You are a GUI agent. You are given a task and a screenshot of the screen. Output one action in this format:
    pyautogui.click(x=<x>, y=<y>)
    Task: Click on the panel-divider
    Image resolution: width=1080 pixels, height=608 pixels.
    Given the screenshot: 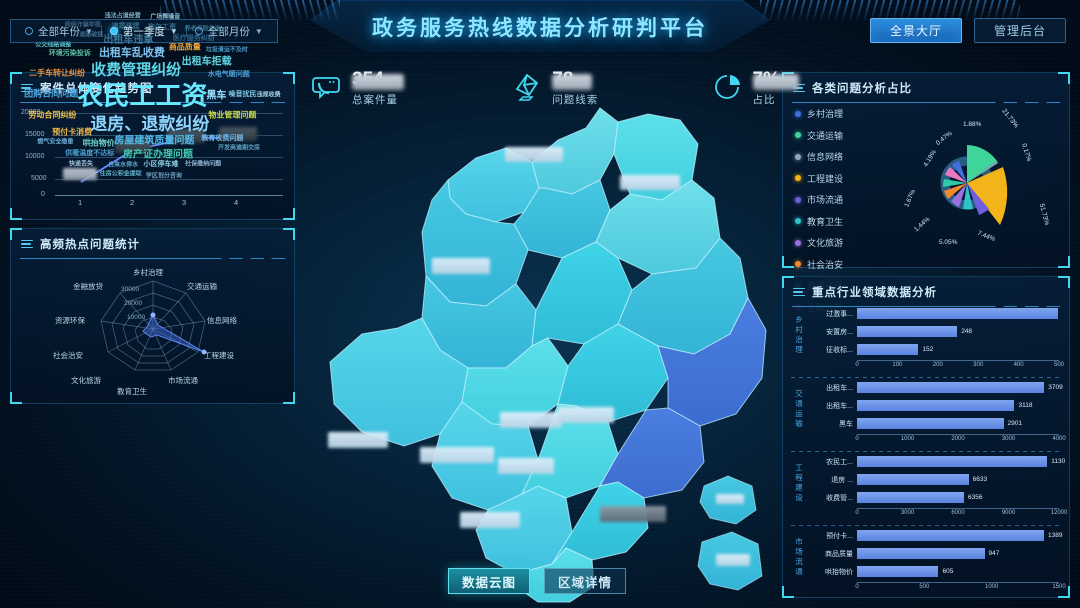 What is the action you would take?
    pyautogui.click(x=926, y=102)
    